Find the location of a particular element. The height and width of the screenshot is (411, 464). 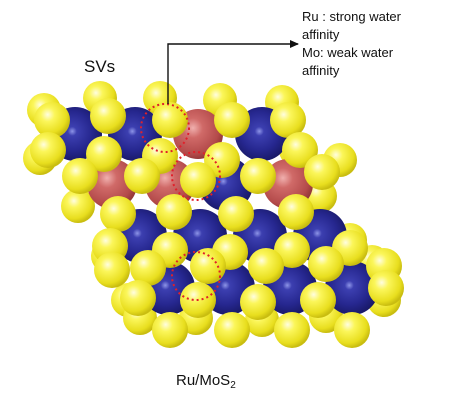

defect-label: SVs is located at coordinates (100, 66).